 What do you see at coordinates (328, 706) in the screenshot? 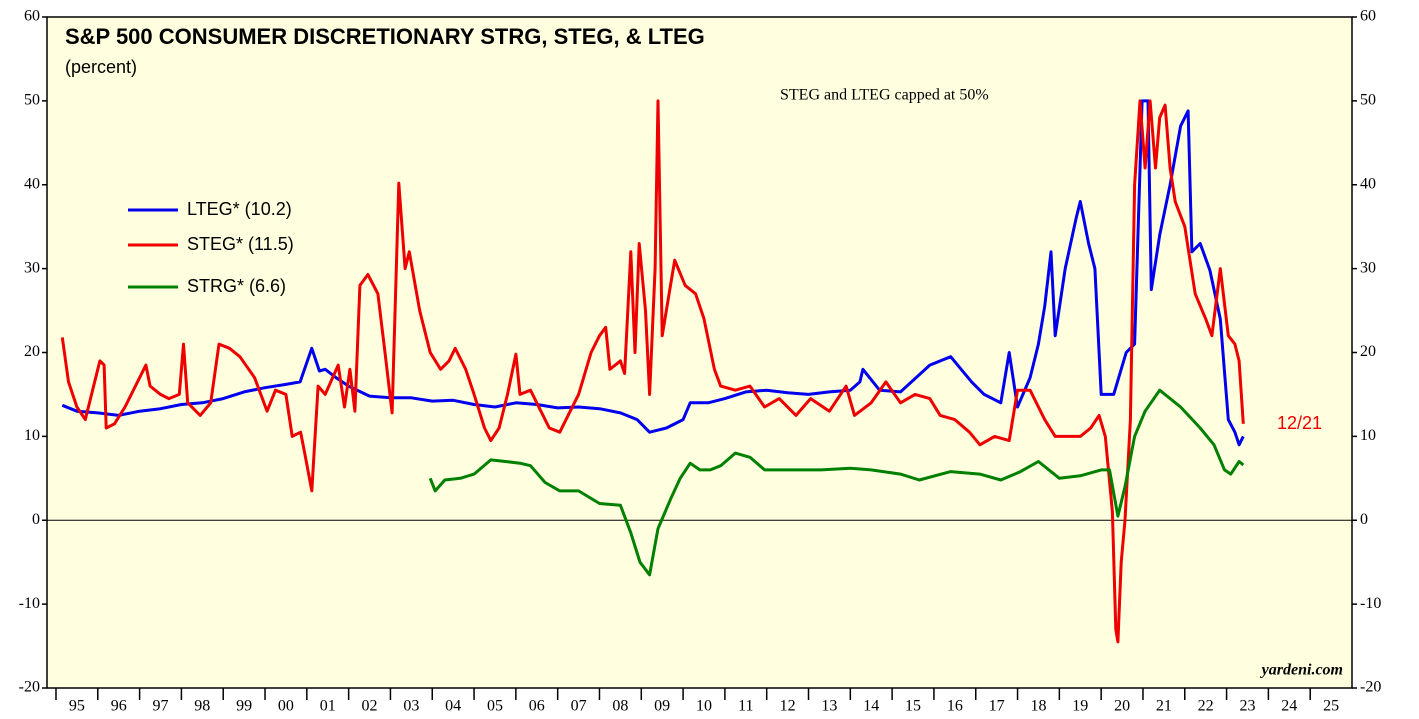
I see `x-tick-label: 01` at bounding box center [328, 706].